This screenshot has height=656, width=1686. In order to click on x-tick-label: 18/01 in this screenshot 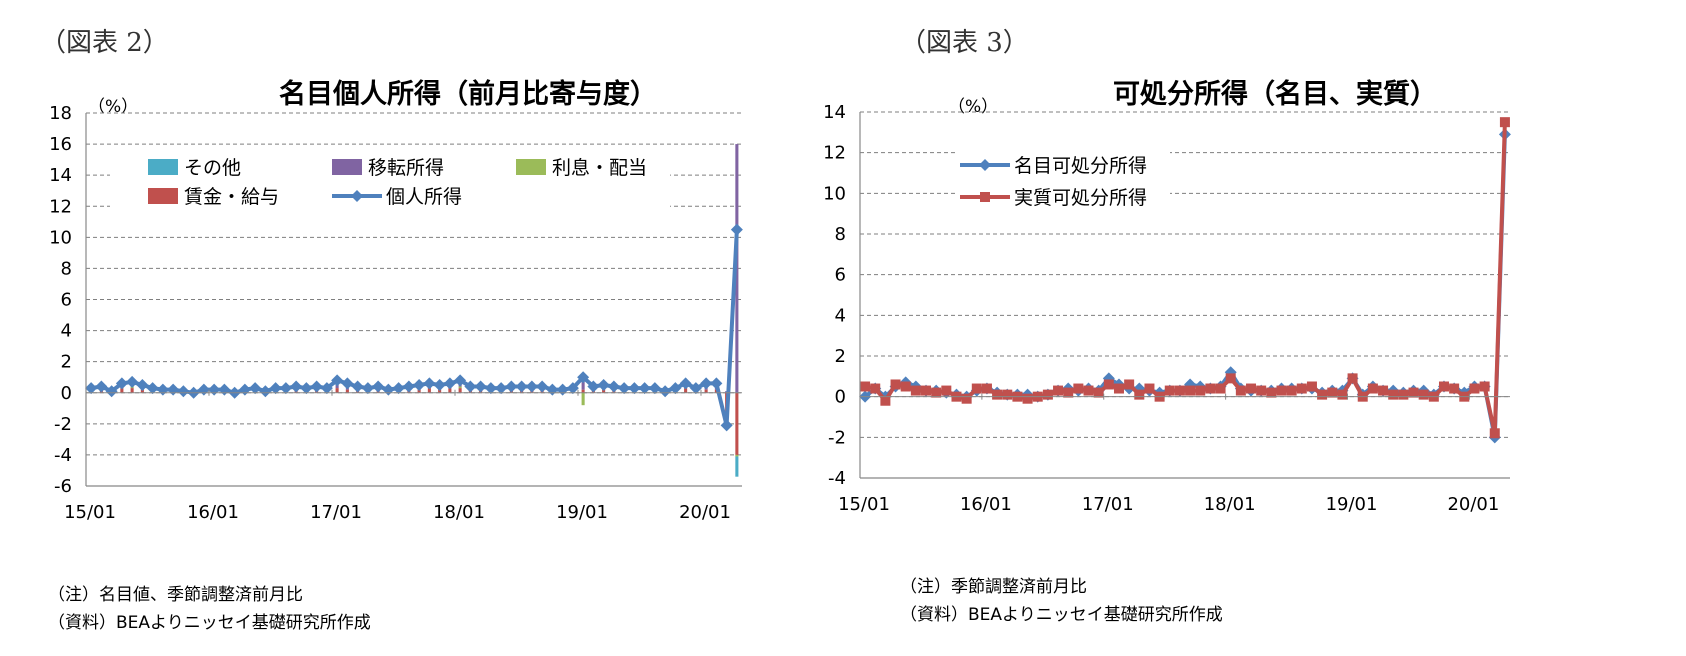, I will do `click(1230, 504)`.